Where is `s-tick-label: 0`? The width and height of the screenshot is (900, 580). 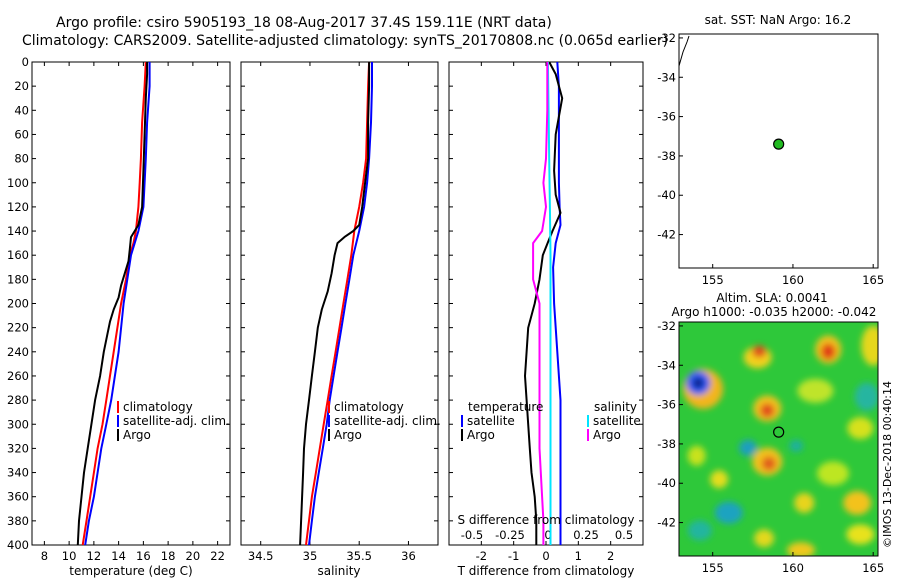 s-tick-label: 0 is located at coordinates (547, 535).